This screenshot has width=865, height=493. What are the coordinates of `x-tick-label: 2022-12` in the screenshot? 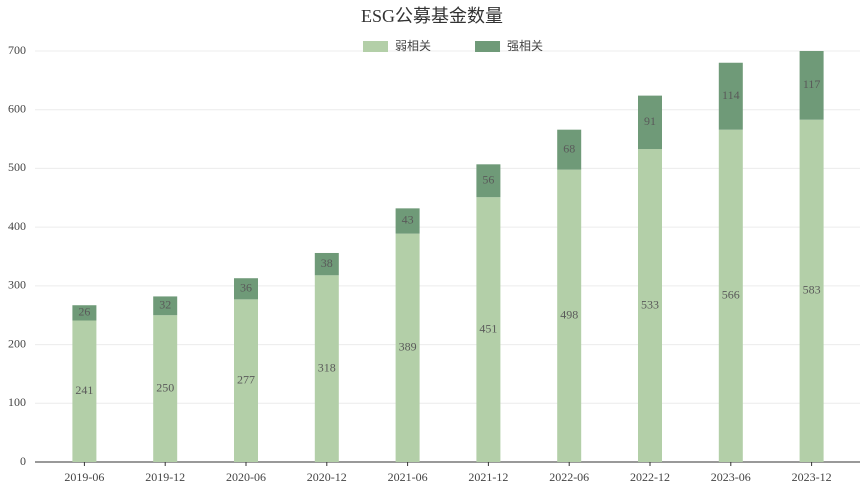 It's located at (650, 477).